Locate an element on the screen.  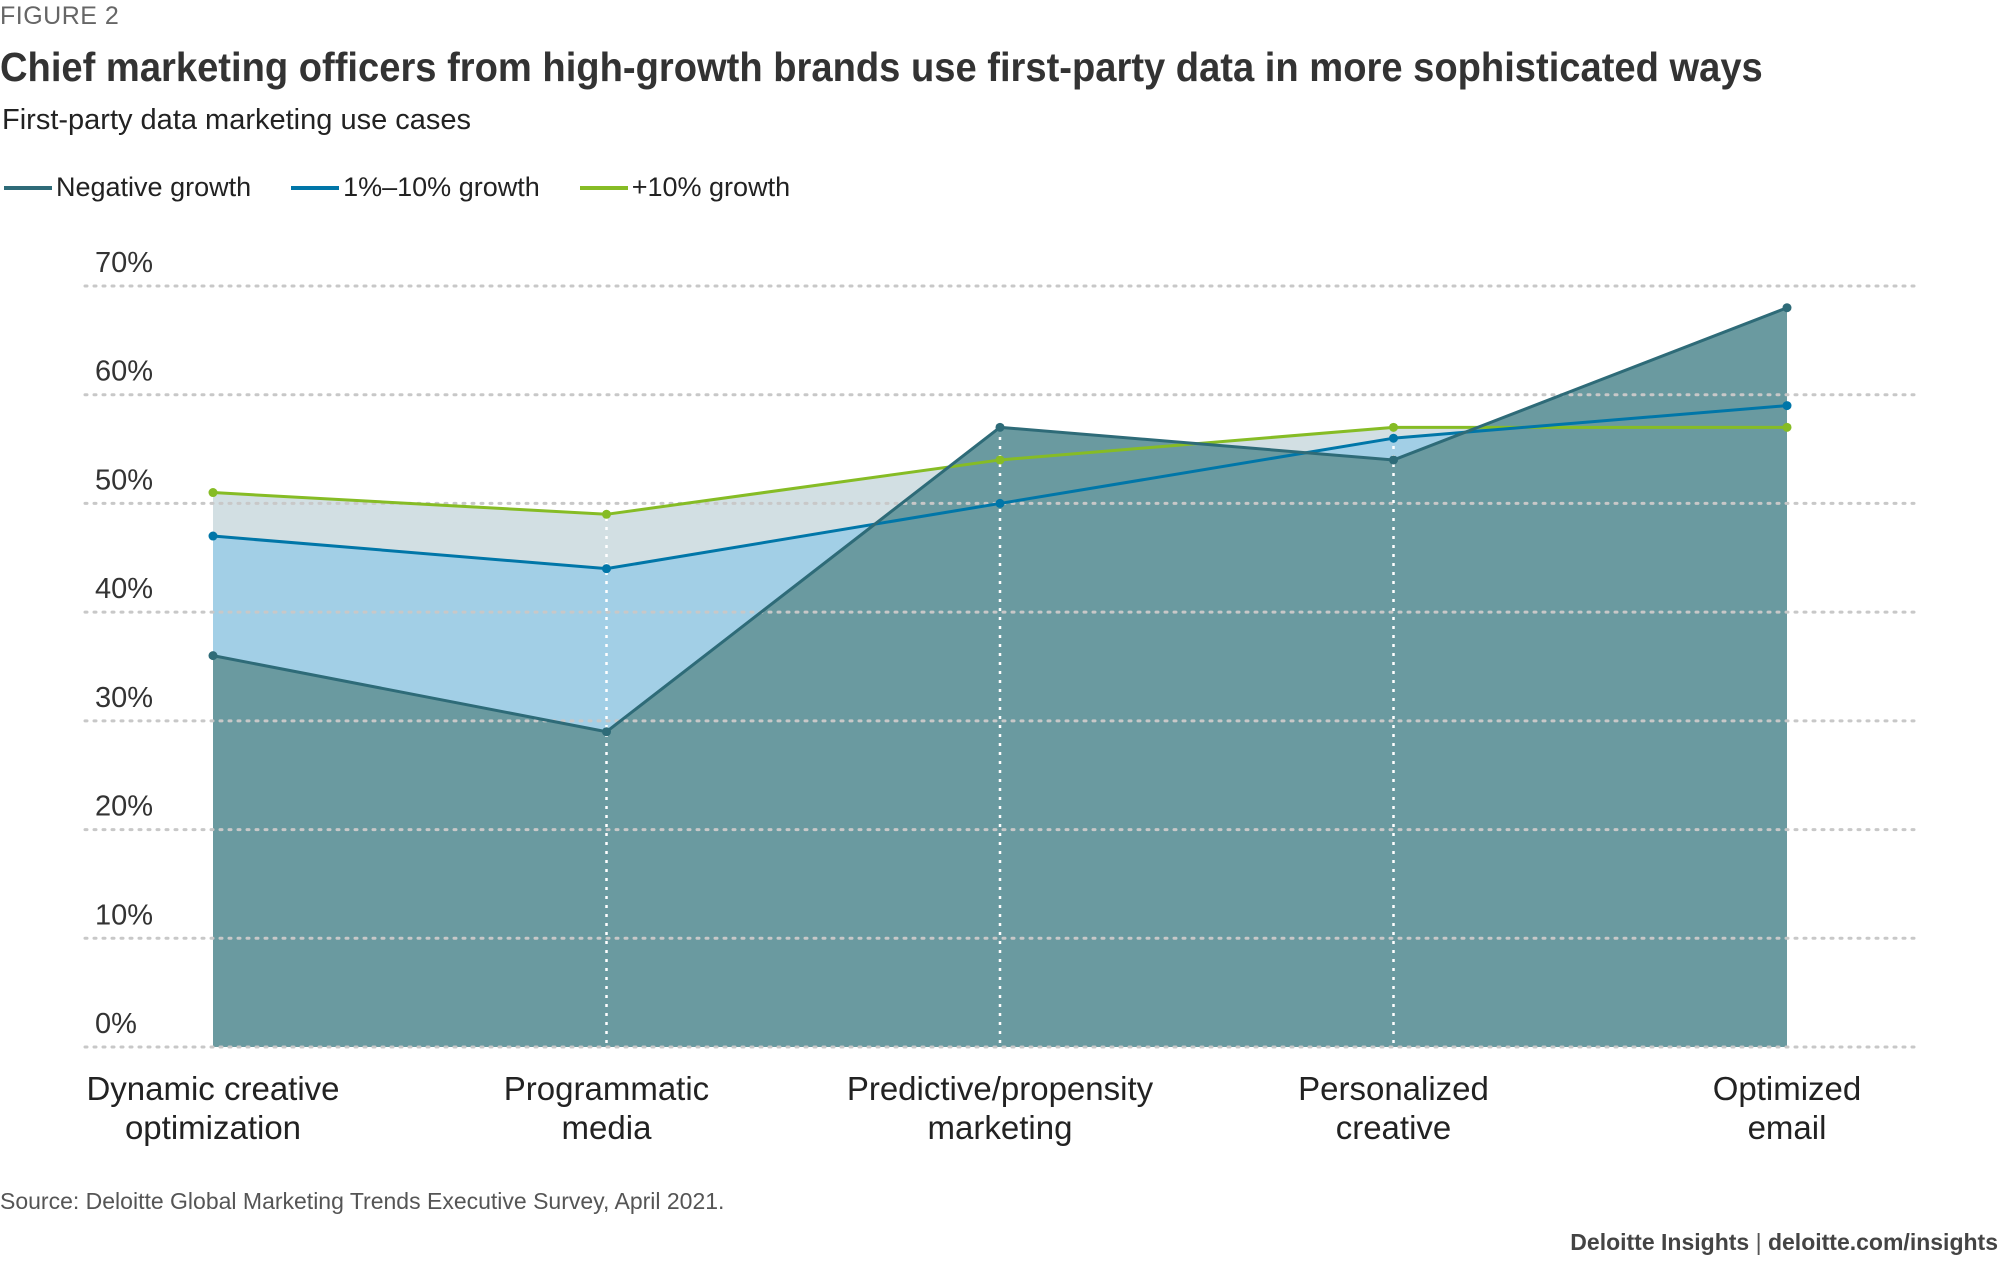
legend-label-high: +10% growth is located at coordinates (711, 187).